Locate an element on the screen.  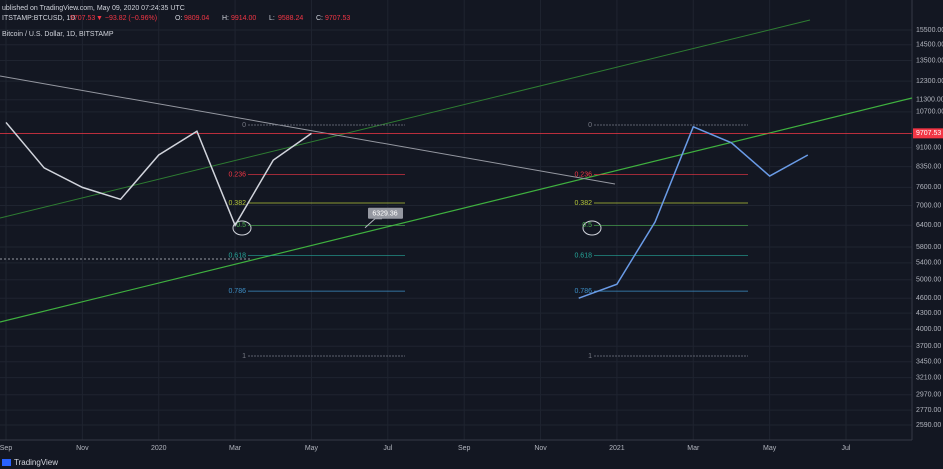
y-tick-label: 11300.00 is located at coordinates (929, 100).